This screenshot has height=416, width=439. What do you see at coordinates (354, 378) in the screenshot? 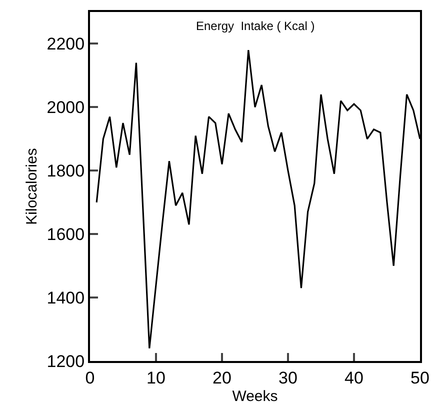
I see `x-tick-label: 40` at bounding box center [354, 378].